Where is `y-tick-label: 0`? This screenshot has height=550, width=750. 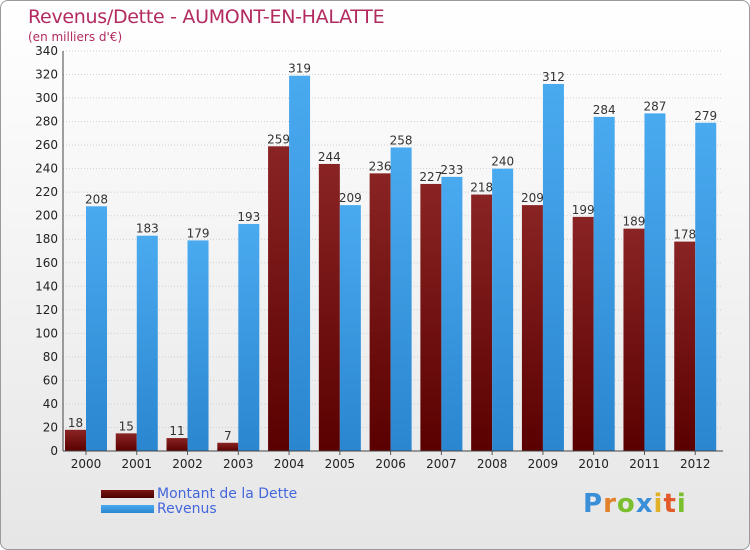 y-tick-label: 0 is located at coordinates (54, 451).